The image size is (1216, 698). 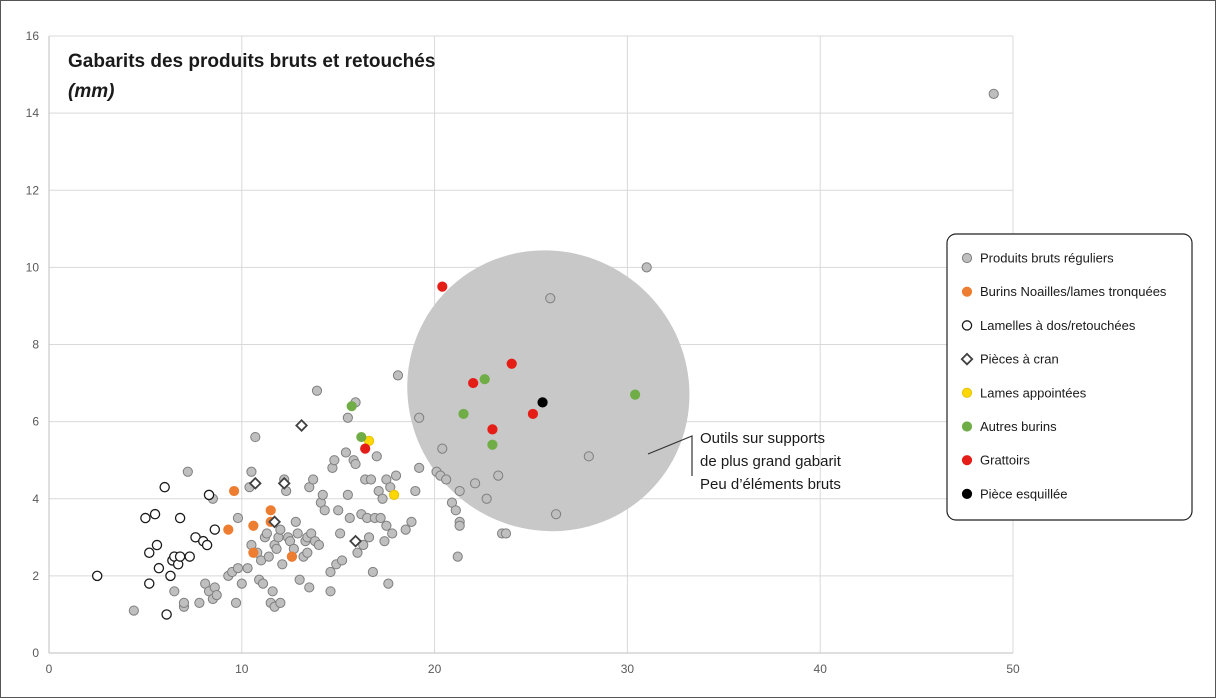 What do you see at coordinates (1058, 325) in the screenshot?
I see `legend-label: Lamelles à dos/retouchées` at bounding box center [1058, 325].